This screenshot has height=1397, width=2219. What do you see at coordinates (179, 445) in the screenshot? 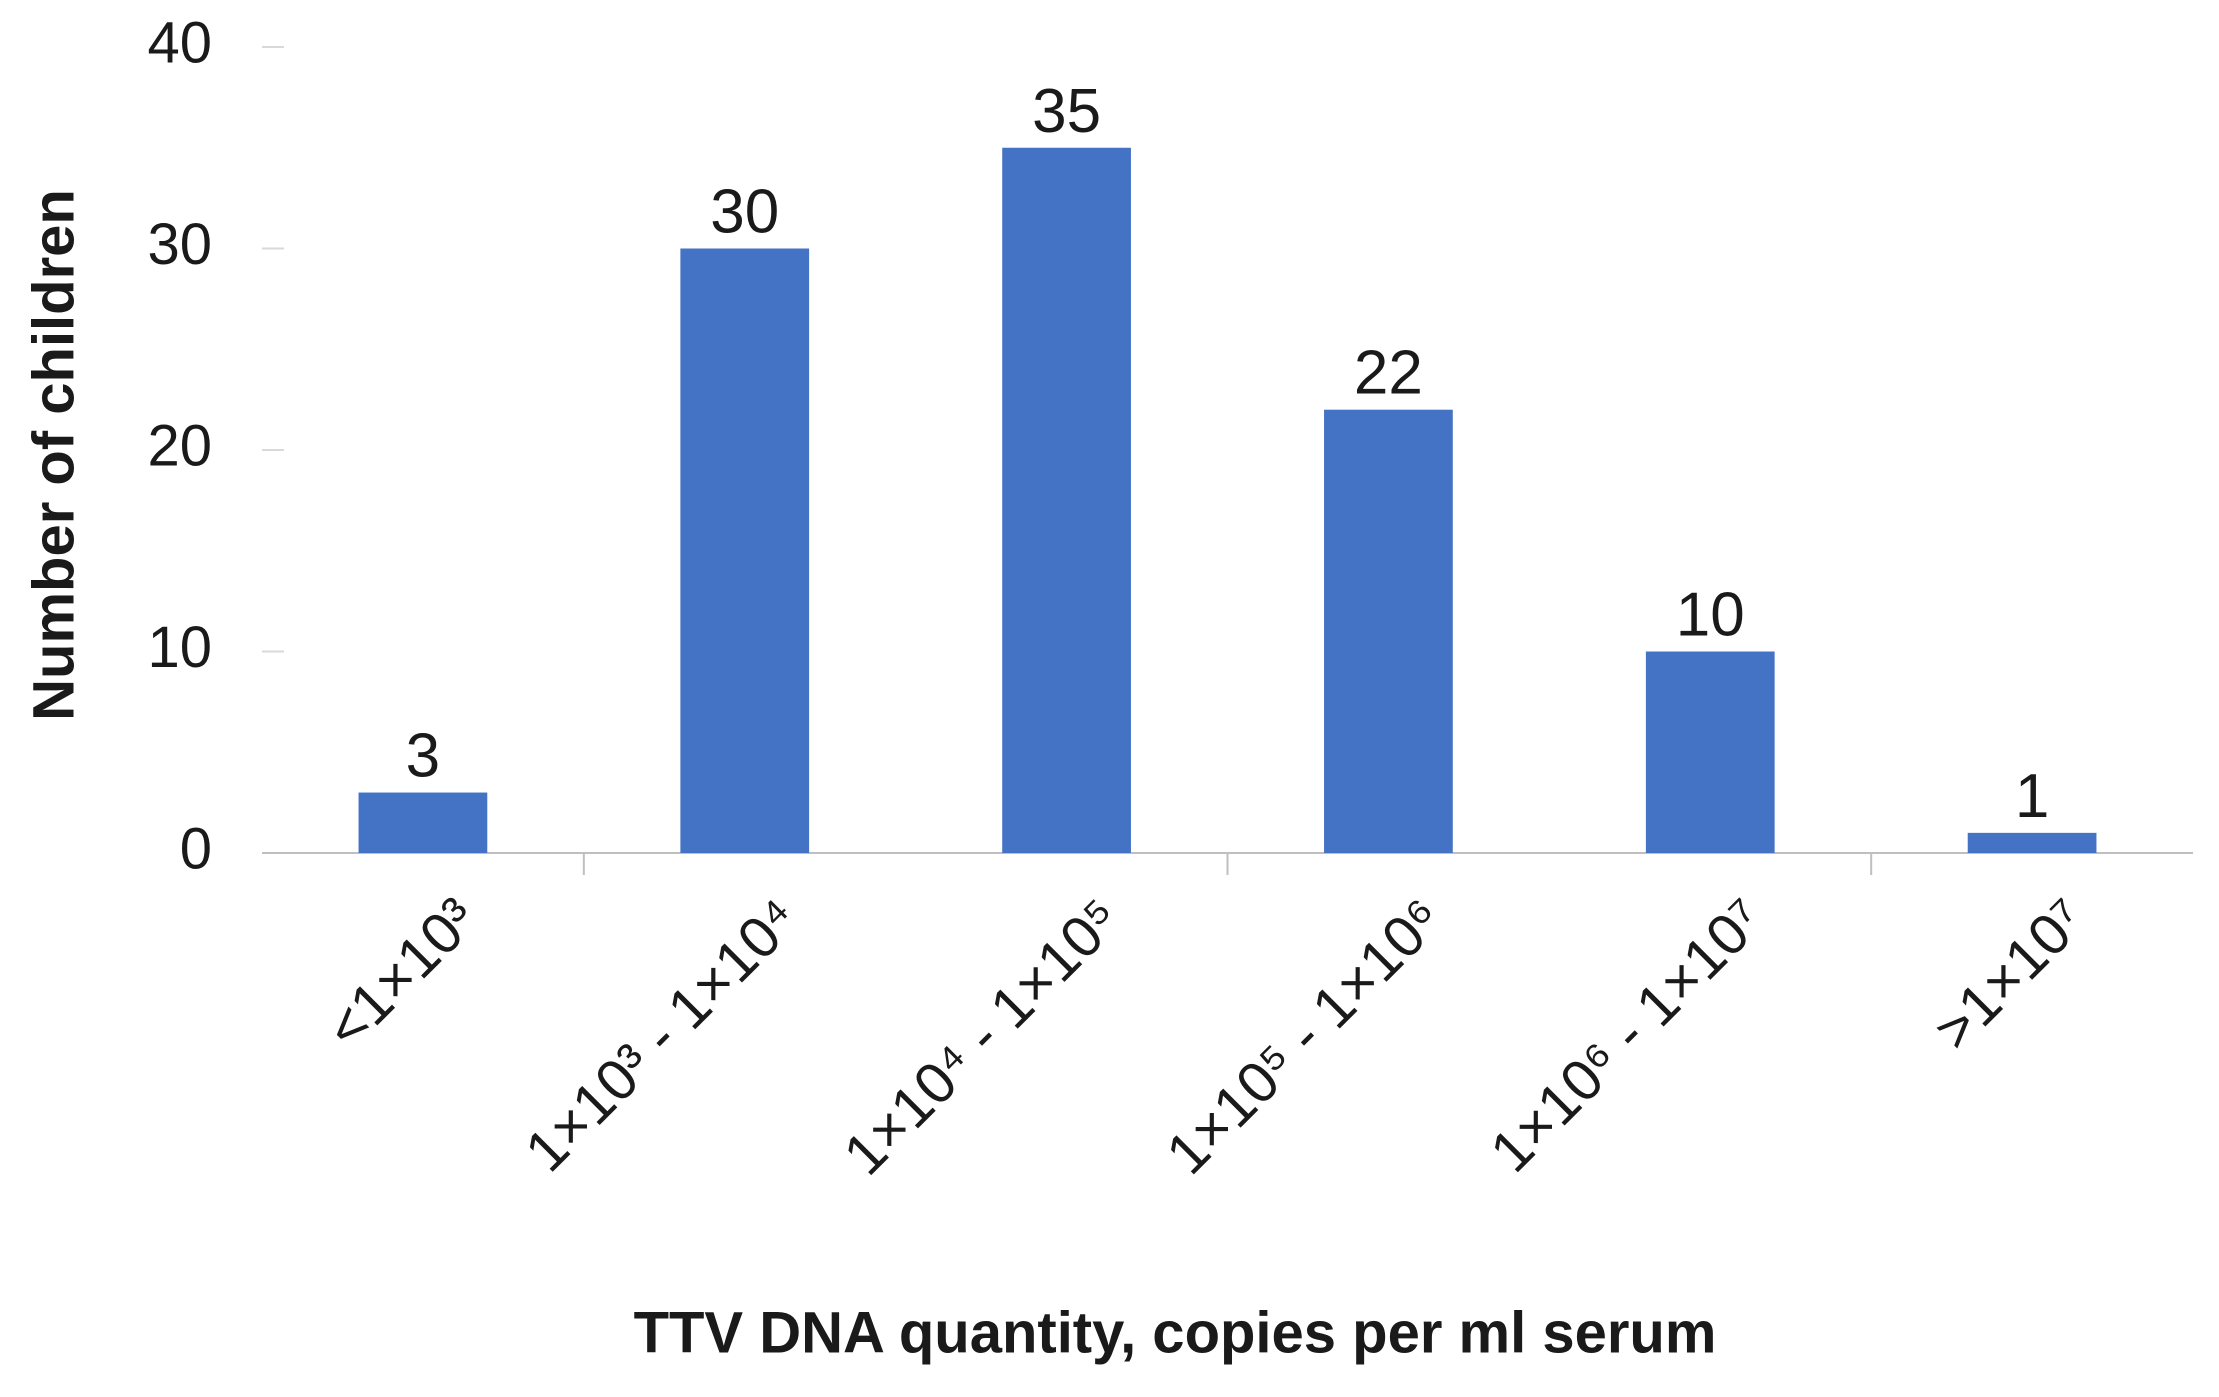
I see `y-tick-label: 20` at bounding box center [179, 445].